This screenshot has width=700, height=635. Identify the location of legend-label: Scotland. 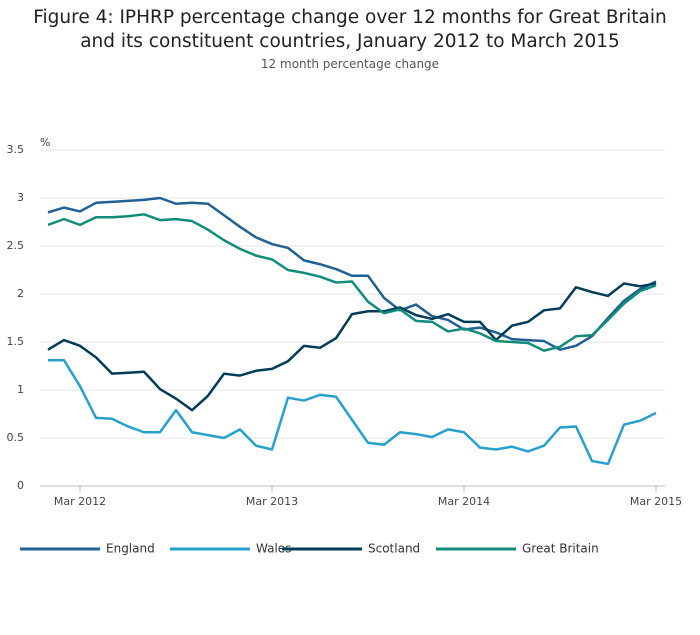
(394, 549).